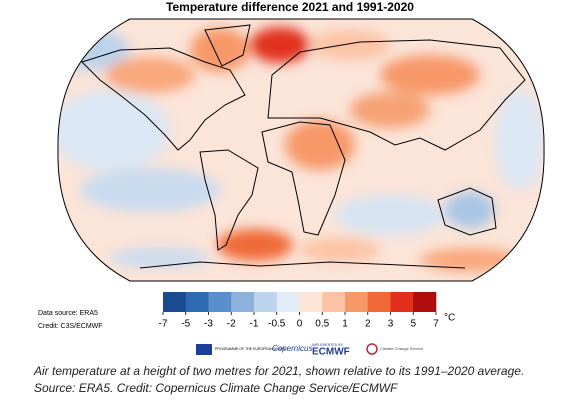 The height and width of the screenshot is (401, 570). What do you see at coordinates (402, 348) in the screenshot?
I see `c3s-logo: Climate Change Service` at bounding box center [402, 348].